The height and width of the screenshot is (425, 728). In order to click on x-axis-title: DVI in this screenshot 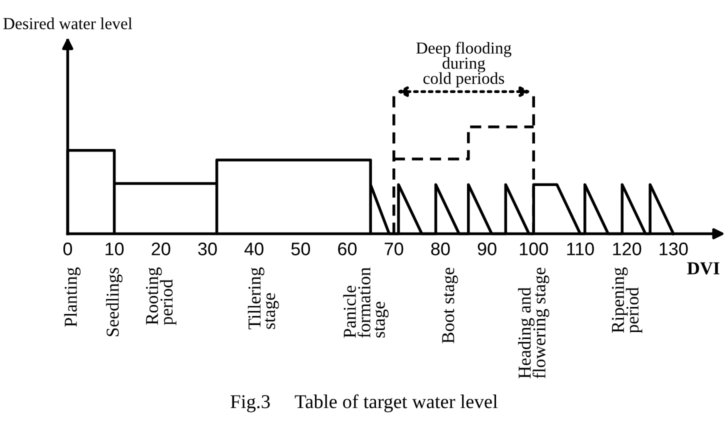, I will do `click(703, 268)`.